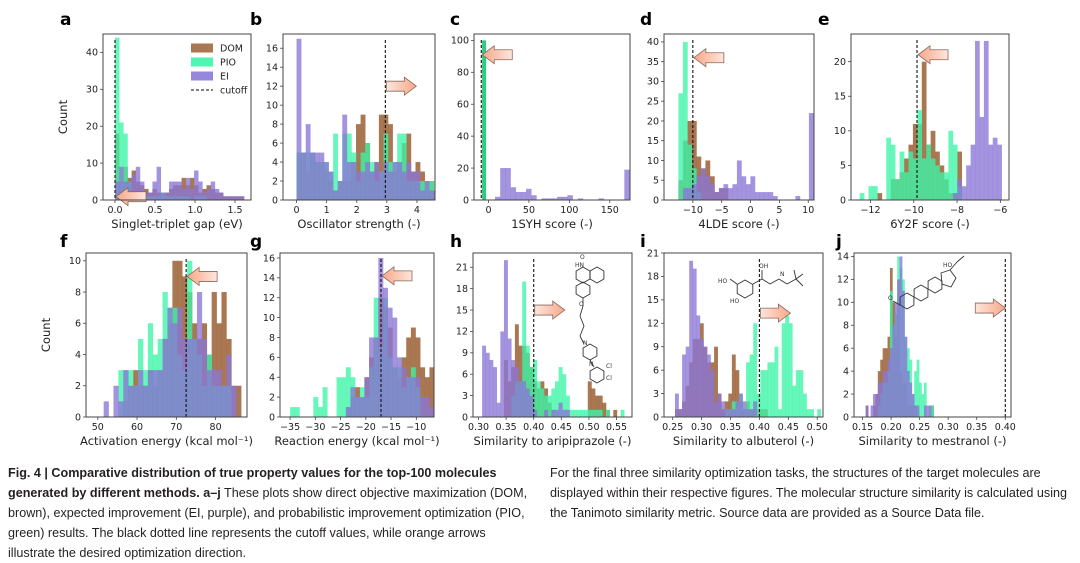 Image resolution: width=1080 pixels, height=563 pixels. Describe the element at coordinates (588, 427) in the screenshot. I see `x-tick-label: 0.50` at that location.